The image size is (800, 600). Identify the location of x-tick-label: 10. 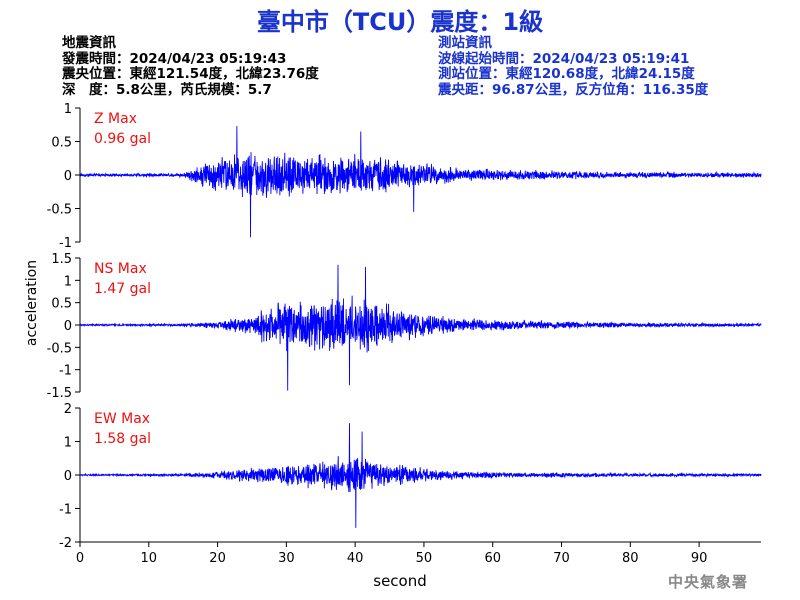
(149, 558).